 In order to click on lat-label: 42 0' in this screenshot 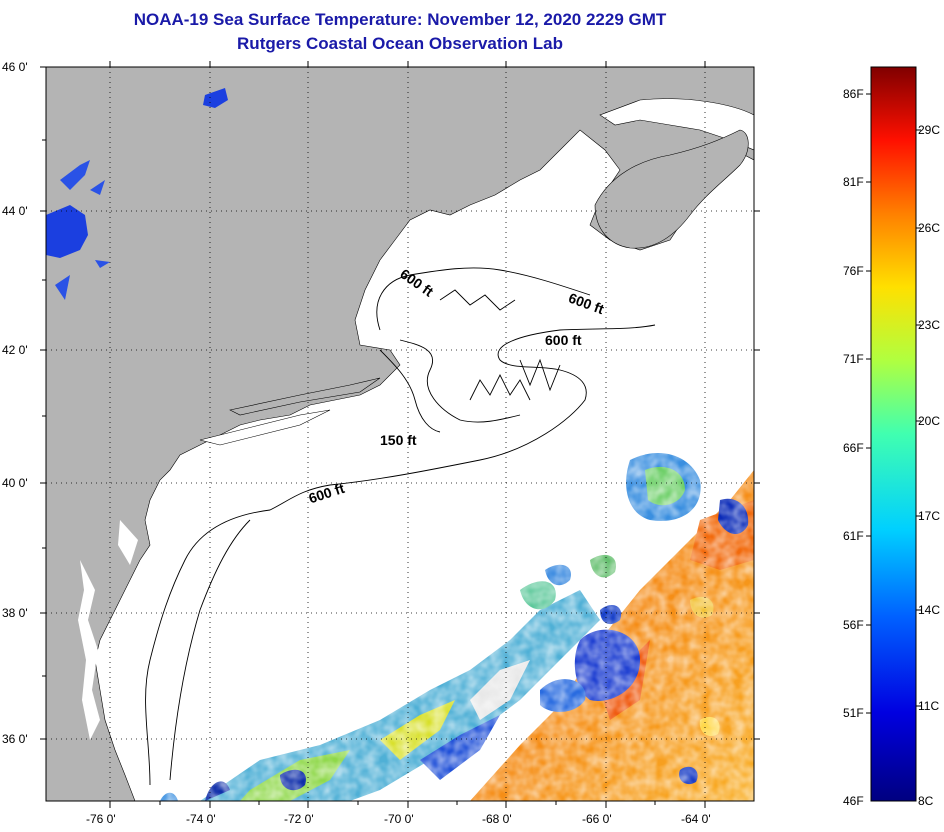, I will do `click(15, 350)`.